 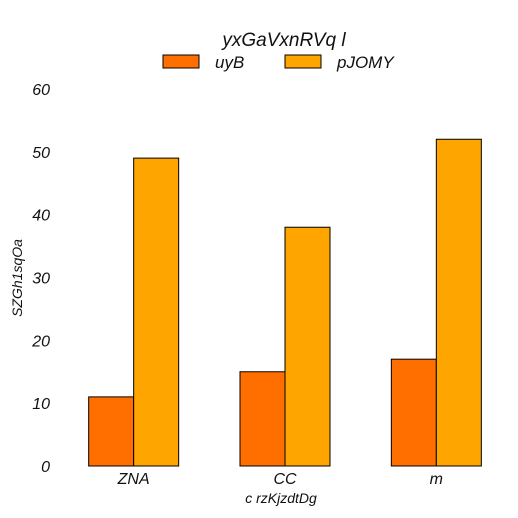 I want to click on y-axis-ticks: 0 10 20 30 40 50 60, so click(x=40, y=279).